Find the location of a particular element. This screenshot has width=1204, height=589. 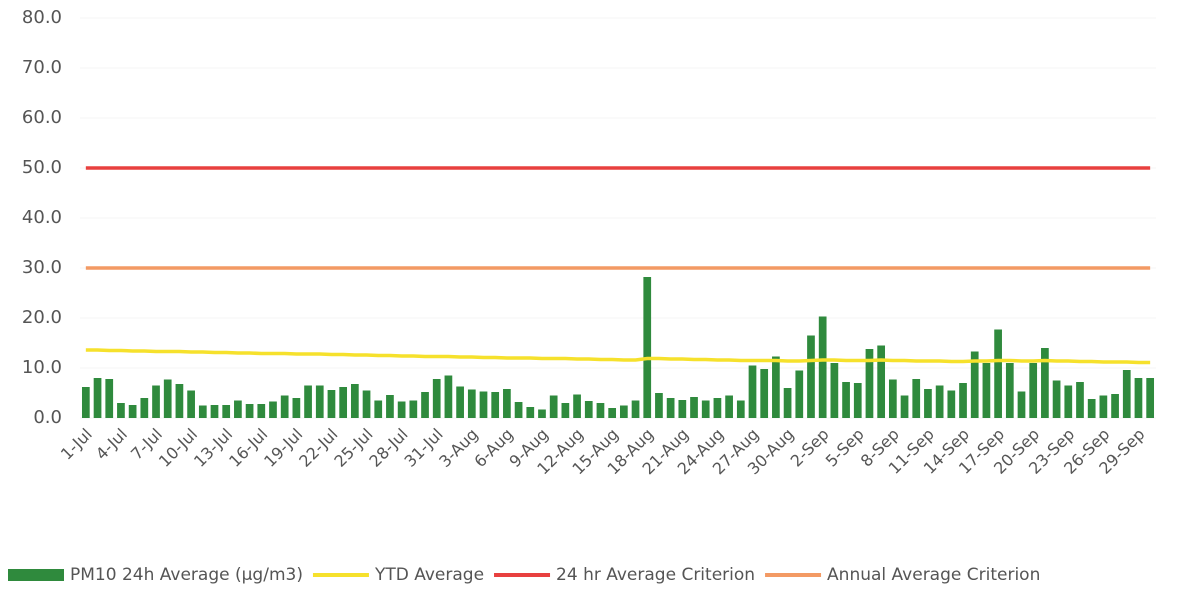

x-tick-label: 22-Jul is located at coordinates (318, 448).